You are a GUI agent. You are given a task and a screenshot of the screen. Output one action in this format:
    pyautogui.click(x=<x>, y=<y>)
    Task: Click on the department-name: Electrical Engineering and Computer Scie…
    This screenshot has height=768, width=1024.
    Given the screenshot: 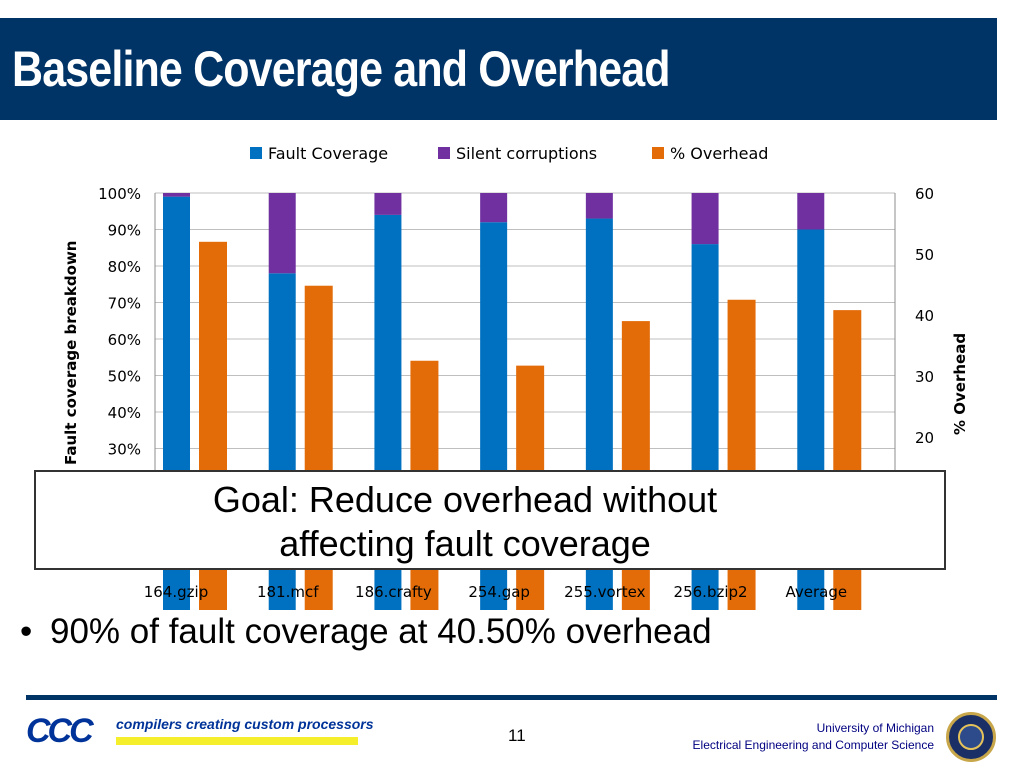 What is the action you would take?
    pyautogui.click(x=813, y=745)
    